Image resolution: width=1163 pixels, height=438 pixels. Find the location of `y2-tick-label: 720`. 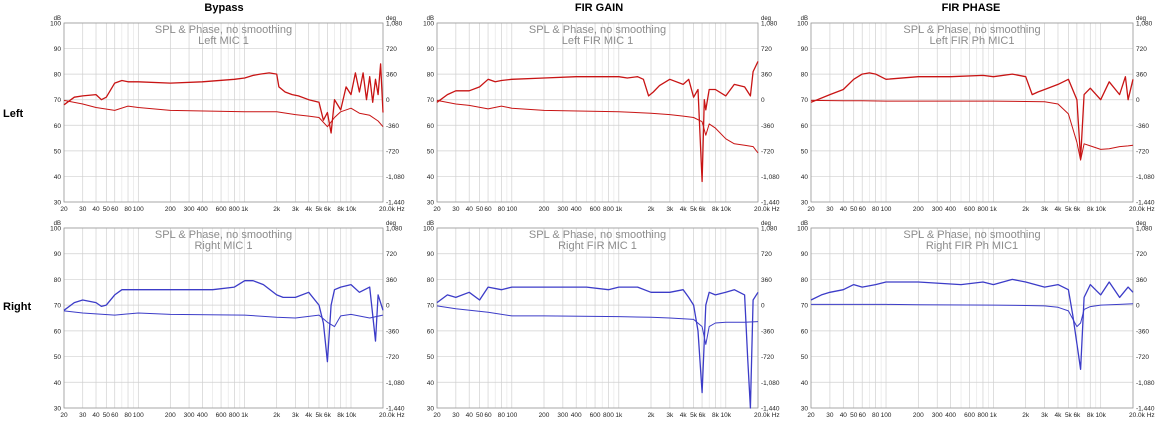

y2-tick-label: 720 is located at coordinates (766, 49).